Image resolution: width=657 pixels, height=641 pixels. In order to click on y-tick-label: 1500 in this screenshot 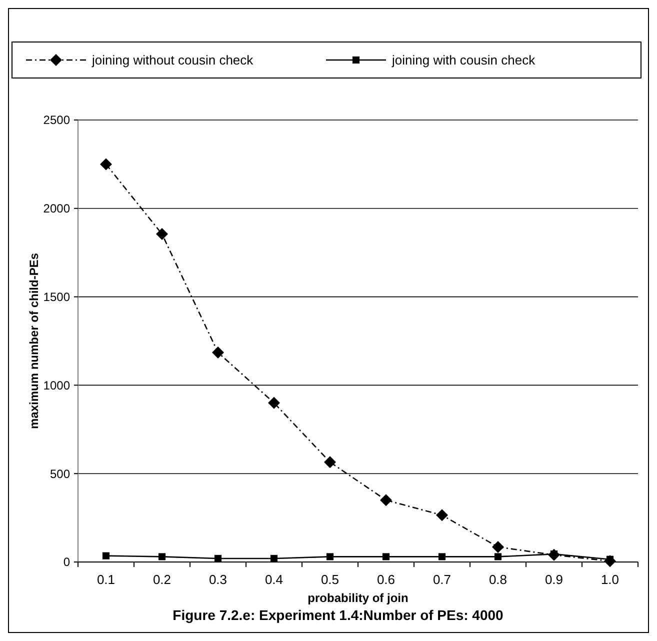, I will do `click(56, 297)`.